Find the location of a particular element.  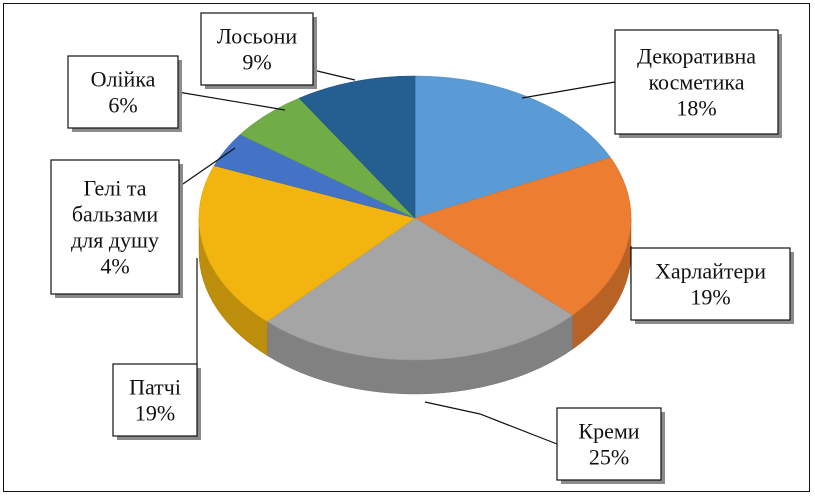

slice-percent-label-2: 25% is located at coordinates (609, 456).